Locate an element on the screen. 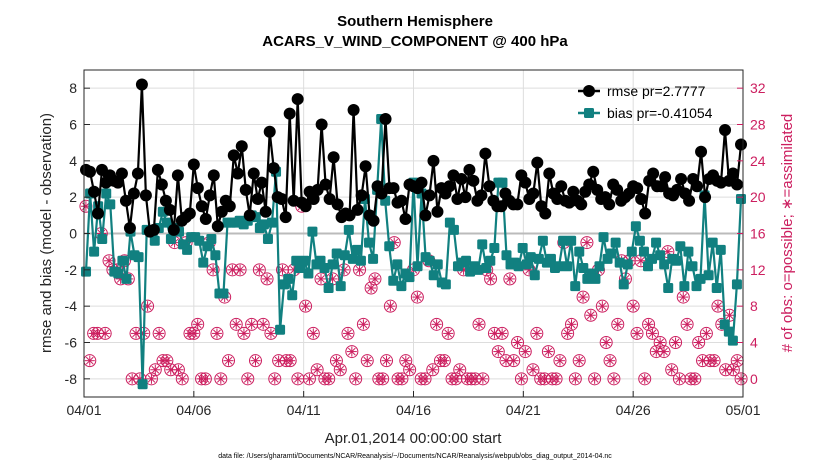 The width and height of the screenshot is (830, 470). y-tick-label: 0 is located at coordinates (73, 234).